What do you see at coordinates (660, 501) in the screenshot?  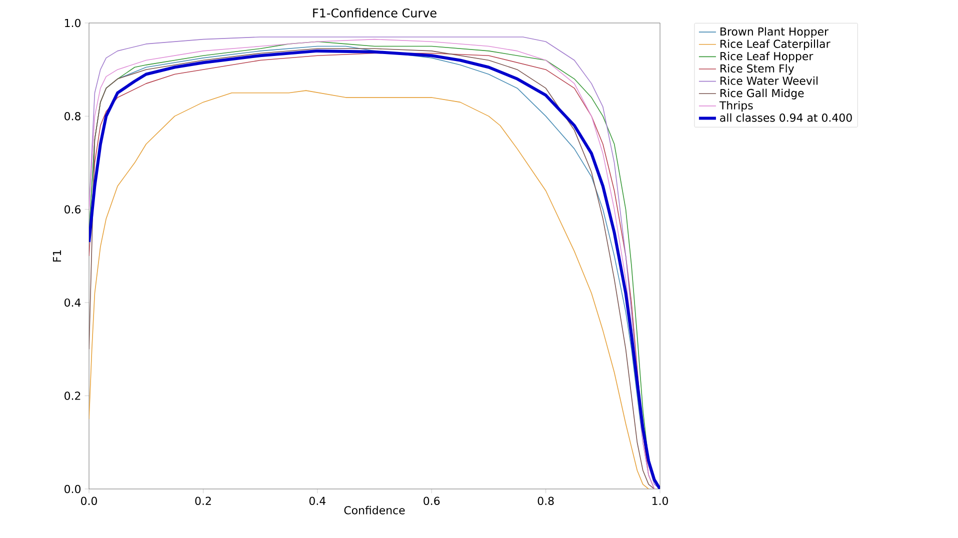 I see `x-tick-label: 1.0` at bounding box center [660, 501].